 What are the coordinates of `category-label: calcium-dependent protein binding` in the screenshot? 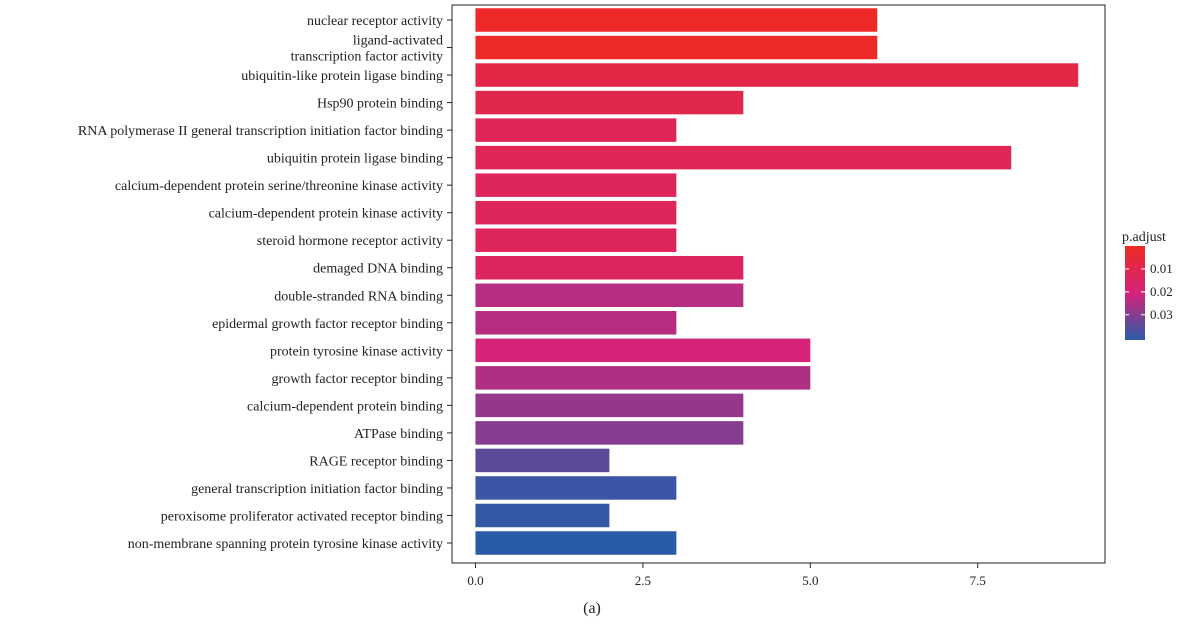 It's located at (345, 406).